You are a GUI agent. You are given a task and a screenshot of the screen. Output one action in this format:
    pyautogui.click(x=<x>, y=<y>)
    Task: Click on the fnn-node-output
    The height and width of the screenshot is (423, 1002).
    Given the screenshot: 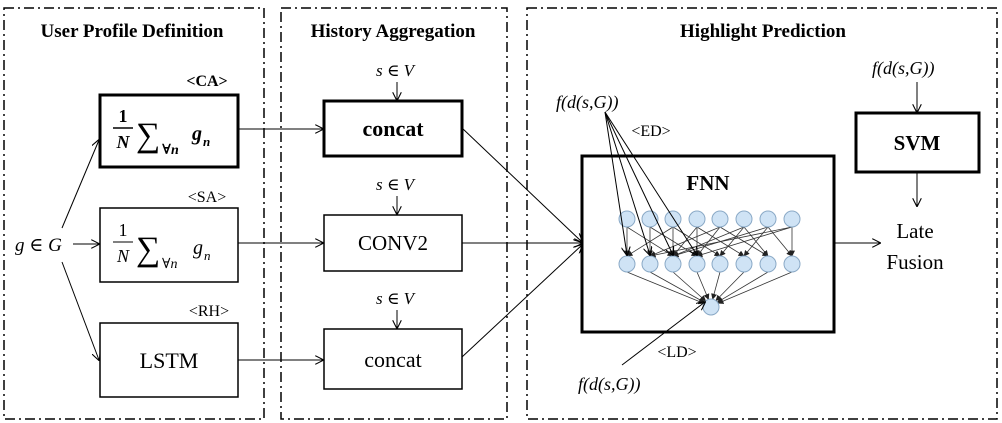 What is the action you would take?
    pyautogui.click(x=711, y=307)
    